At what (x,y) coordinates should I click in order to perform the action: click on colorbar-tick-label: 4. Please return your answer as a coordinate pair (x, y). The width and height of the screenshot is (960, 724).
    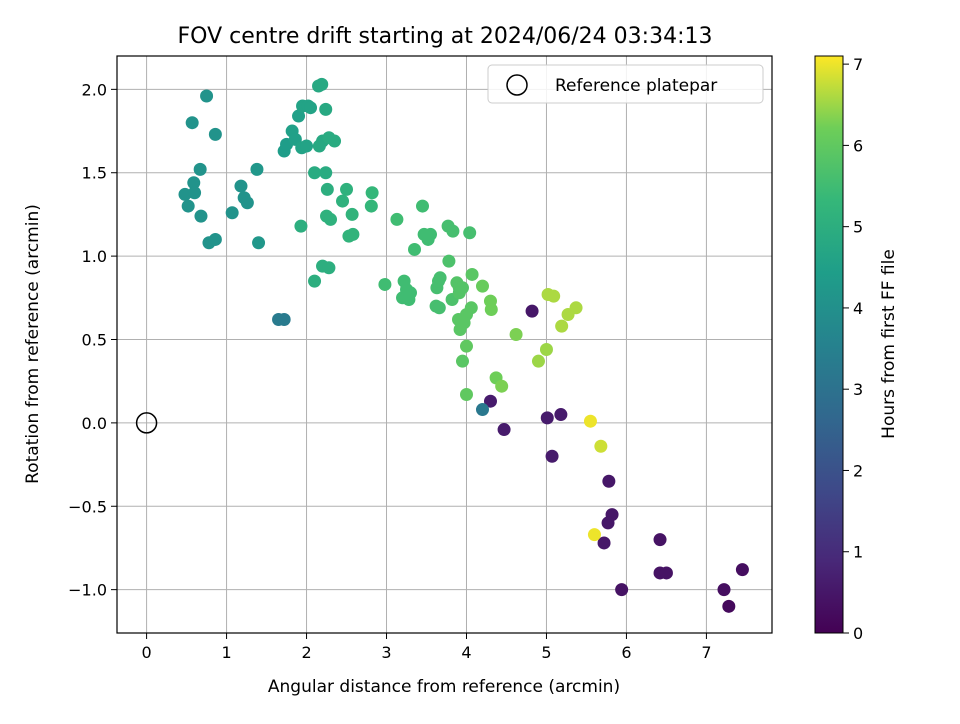
    Looking at the image, I should click on (858, 308).